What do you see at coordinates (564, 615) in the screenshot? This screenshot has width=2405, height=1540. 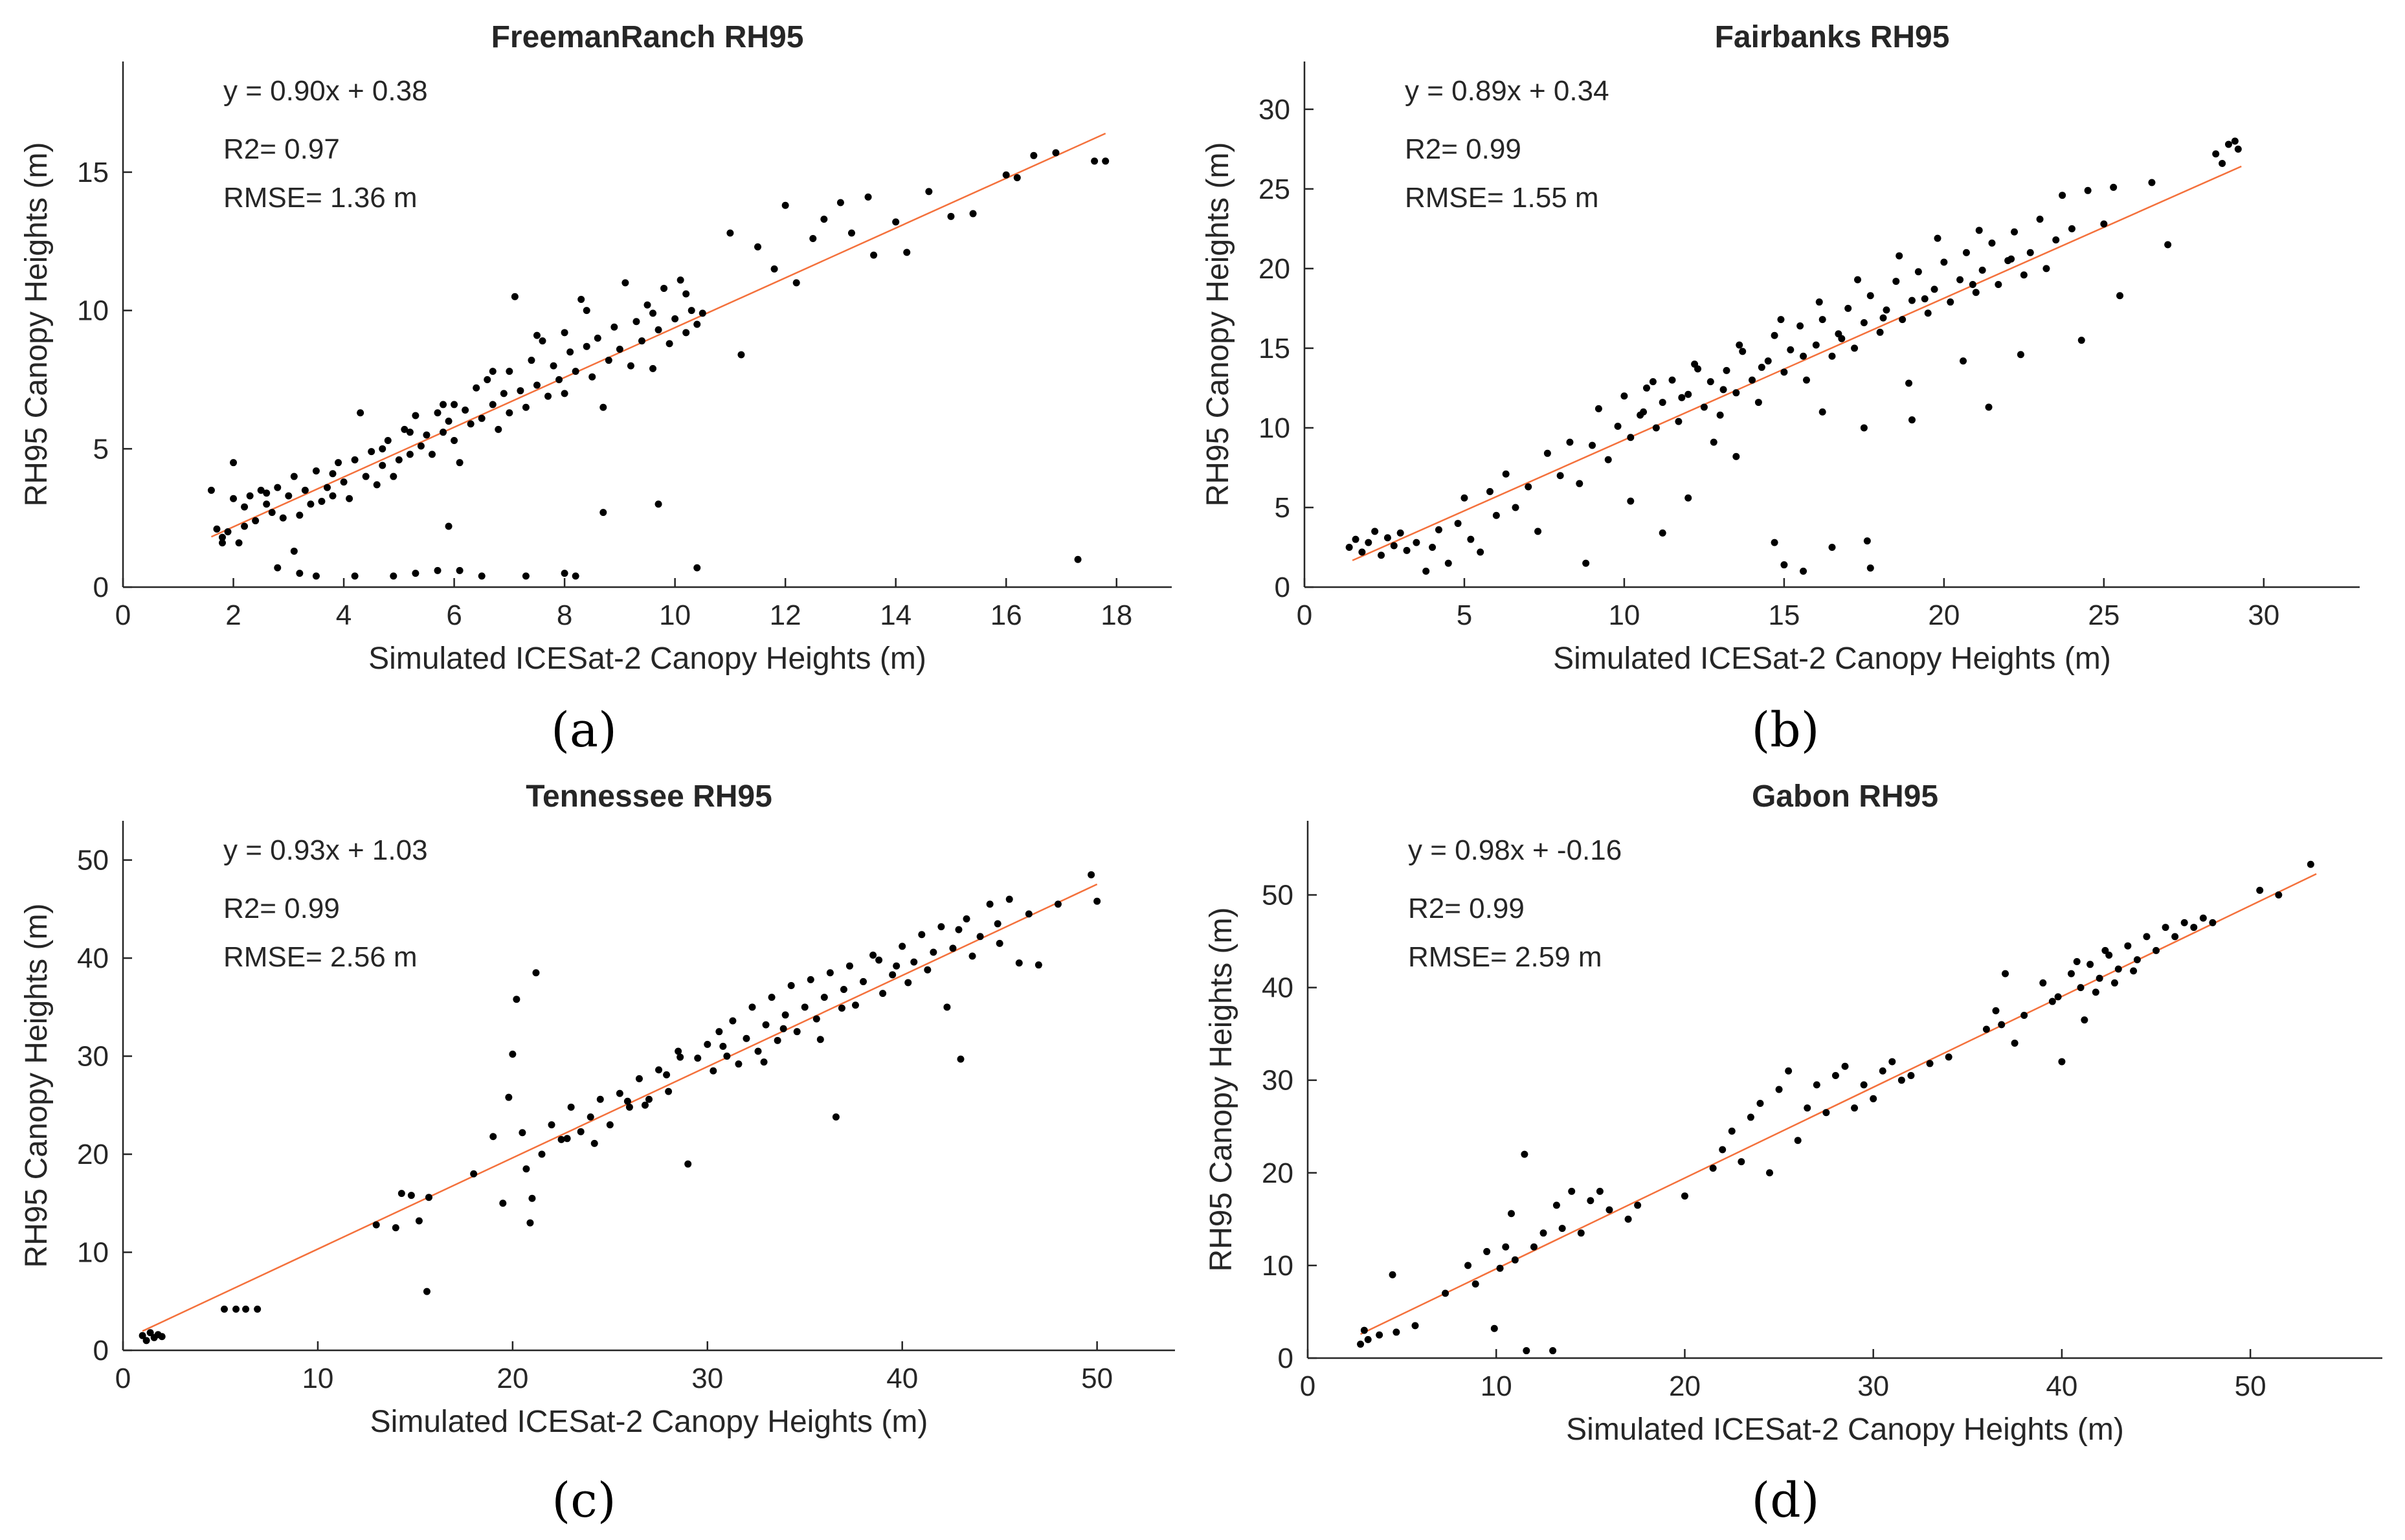 I see `x-tick-label: 8` at bounding box center [564, 615].